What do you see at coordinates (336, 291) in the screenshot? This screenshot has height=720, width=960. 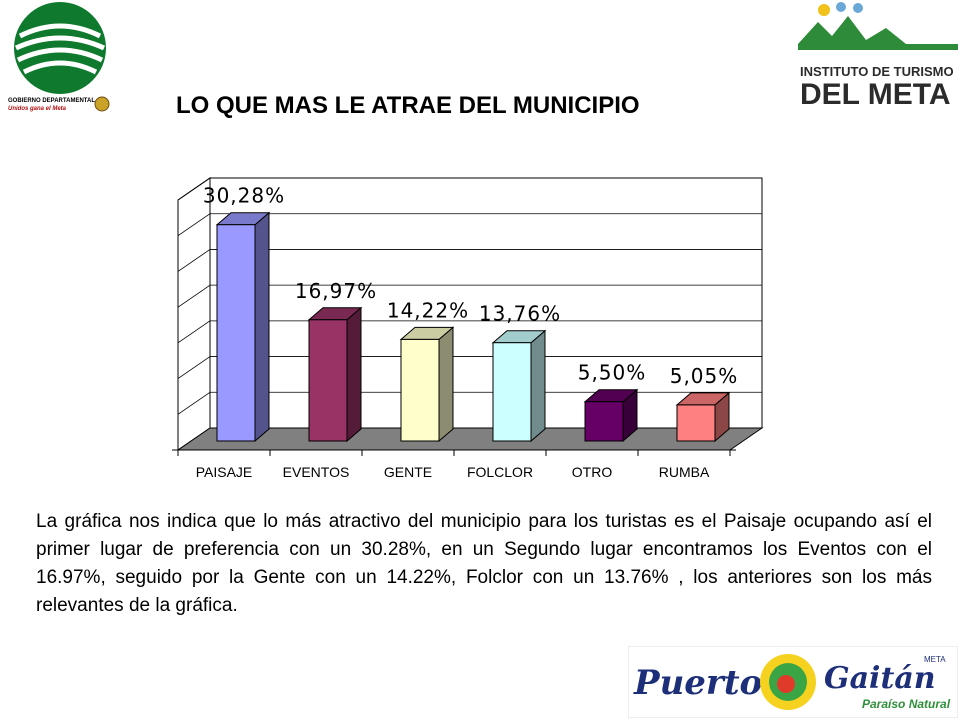 I see `data-label: 16,97%` at bounding box center [336, 291].